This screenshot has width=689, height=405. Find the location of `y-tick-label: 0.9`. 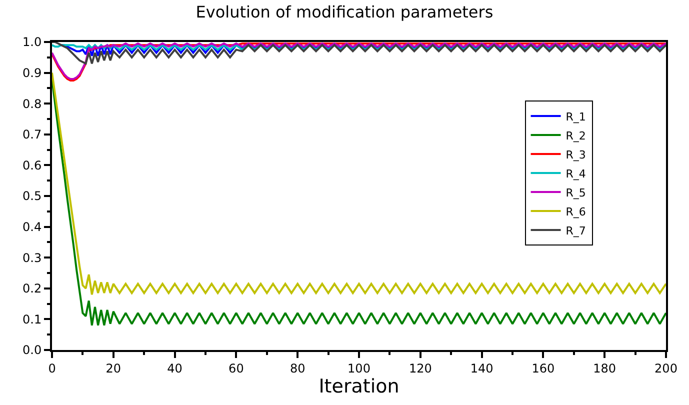

y-tick-label: 0.9 is located at coordinates (32, 73).